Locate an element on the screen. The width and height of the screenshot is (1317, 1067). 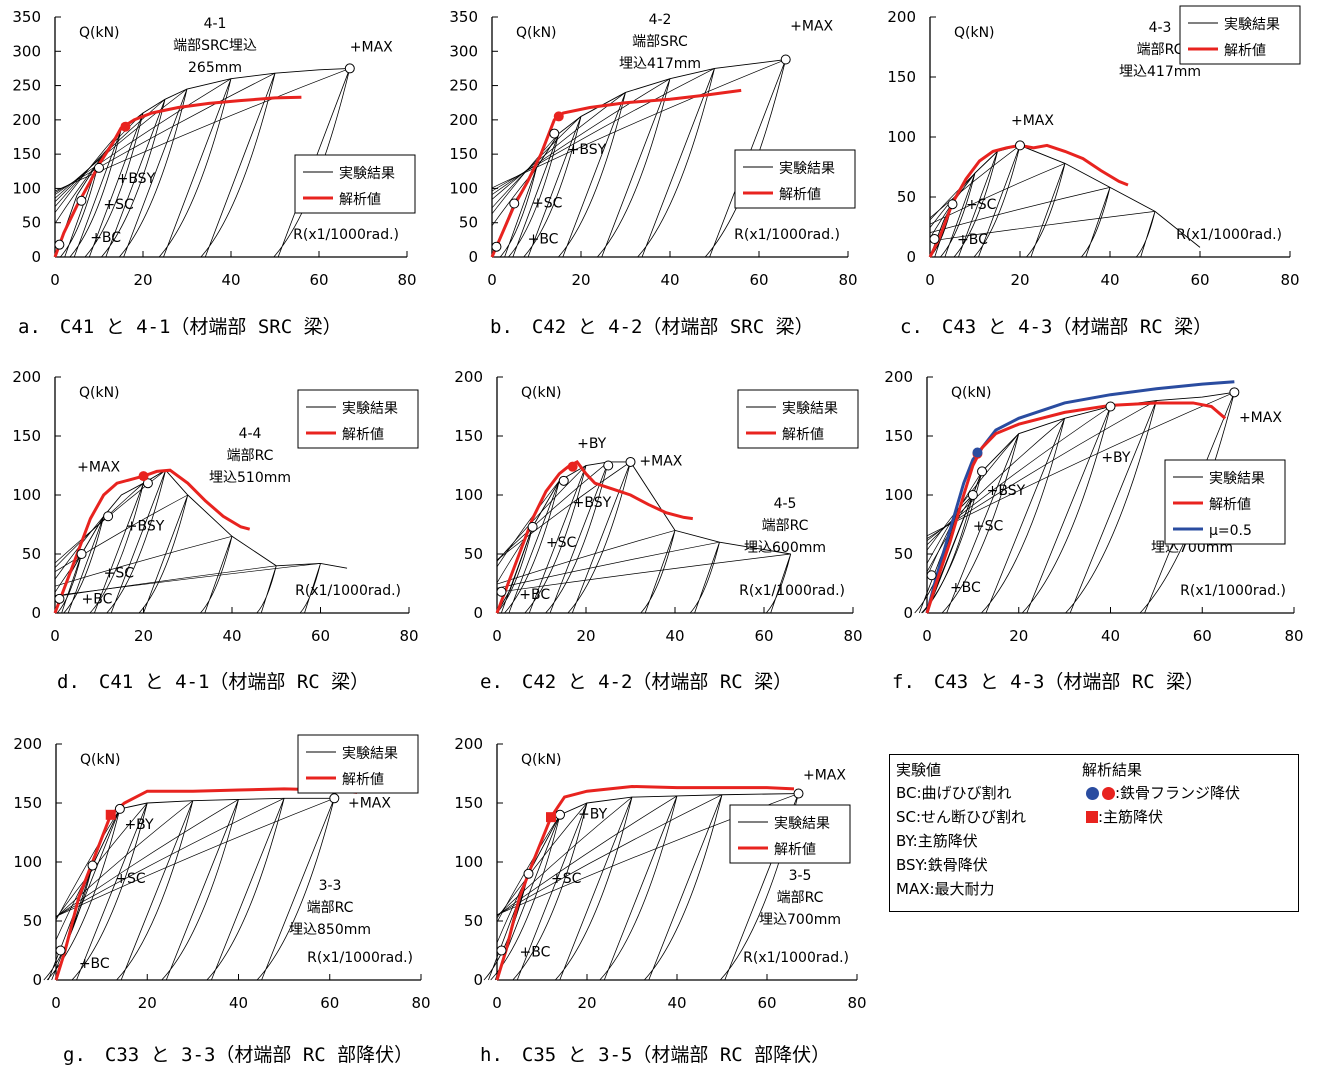
notes-item-by: BY:主筋降伏 is located at coordinates (937, 841).